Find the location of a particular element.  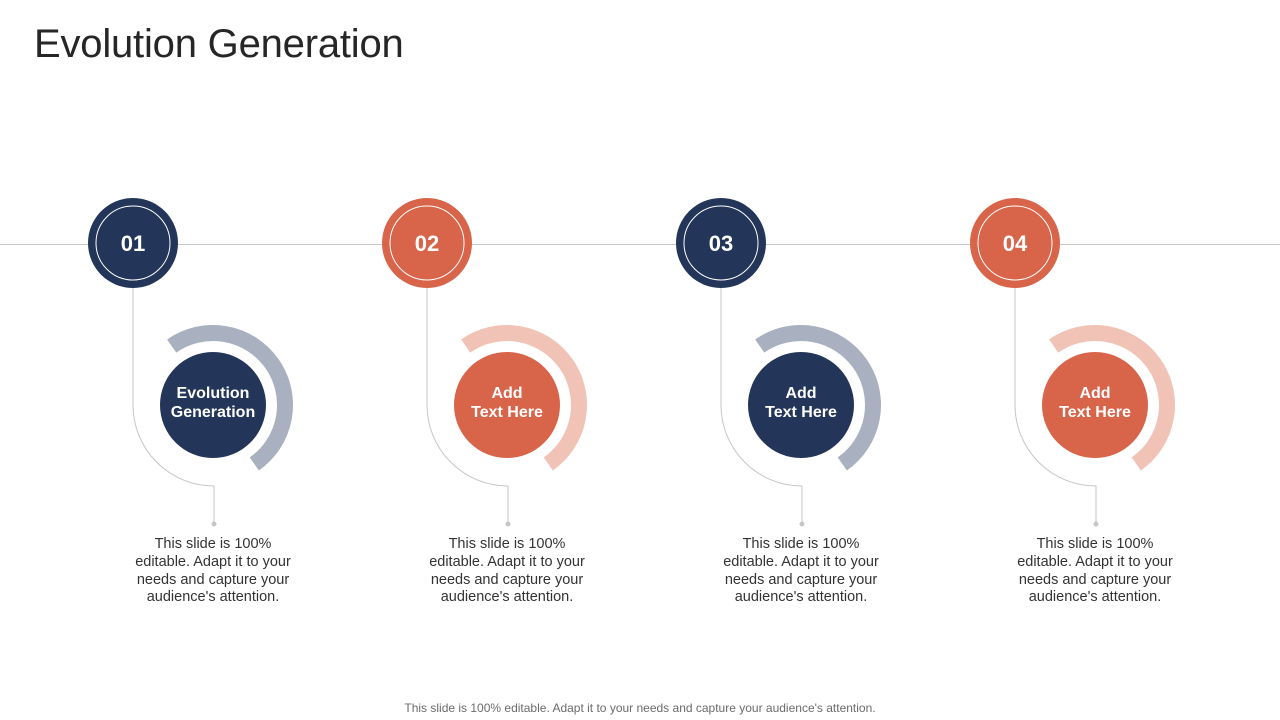

step-4-number-circle is located at coordinates (1015, 243).